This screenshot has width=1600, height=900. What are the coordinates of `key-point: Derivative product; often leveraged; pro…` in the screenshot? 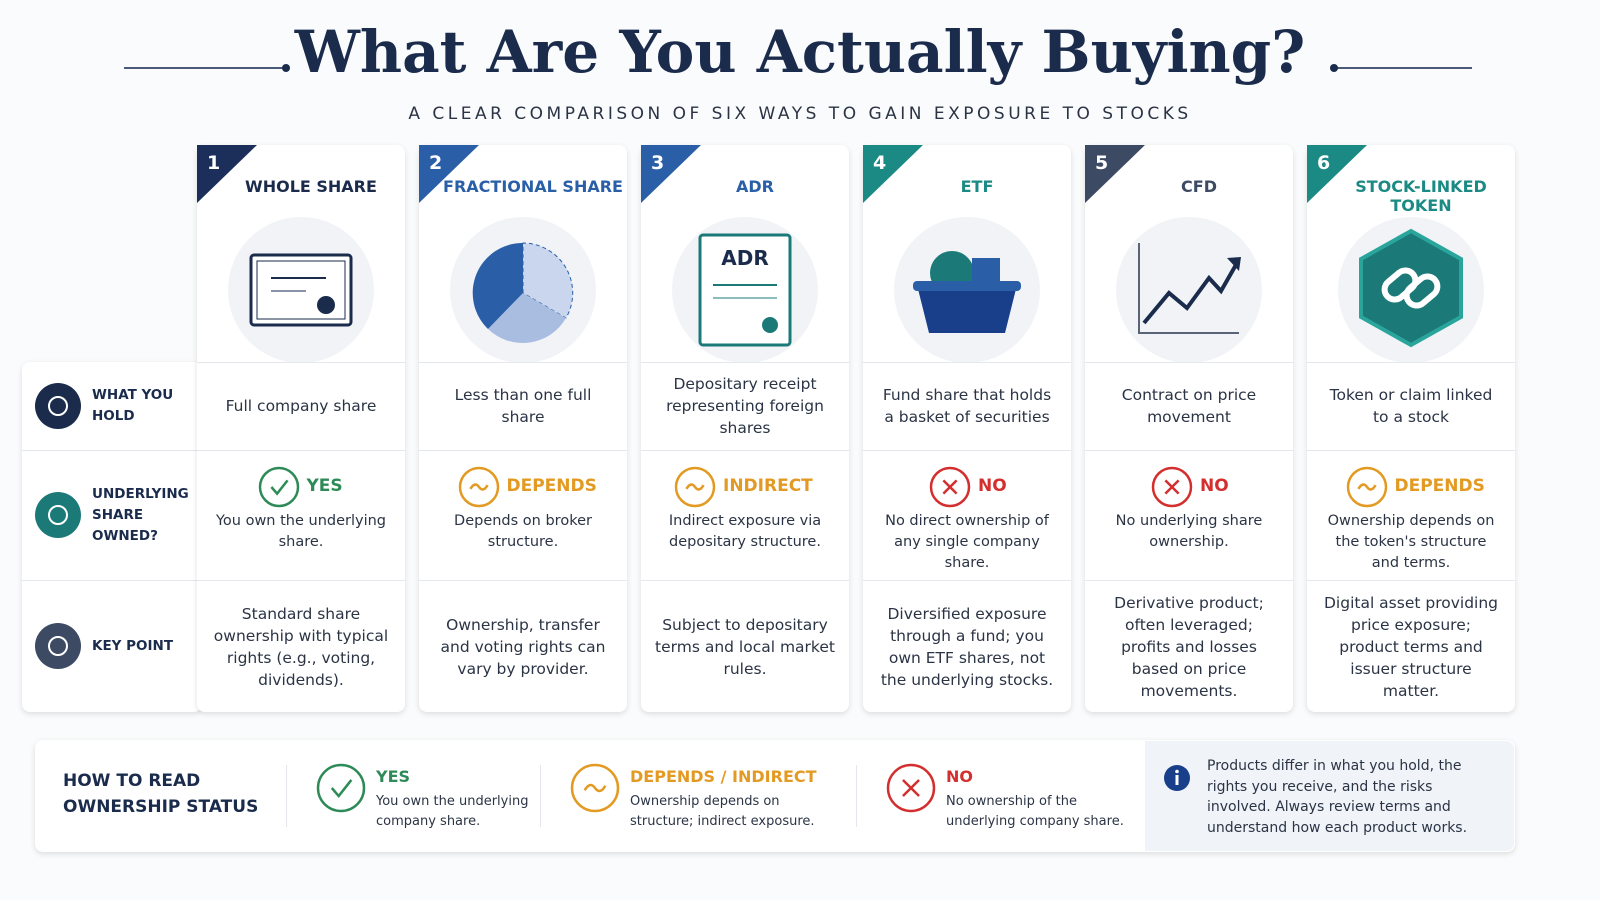 It's located at (1189, 647).